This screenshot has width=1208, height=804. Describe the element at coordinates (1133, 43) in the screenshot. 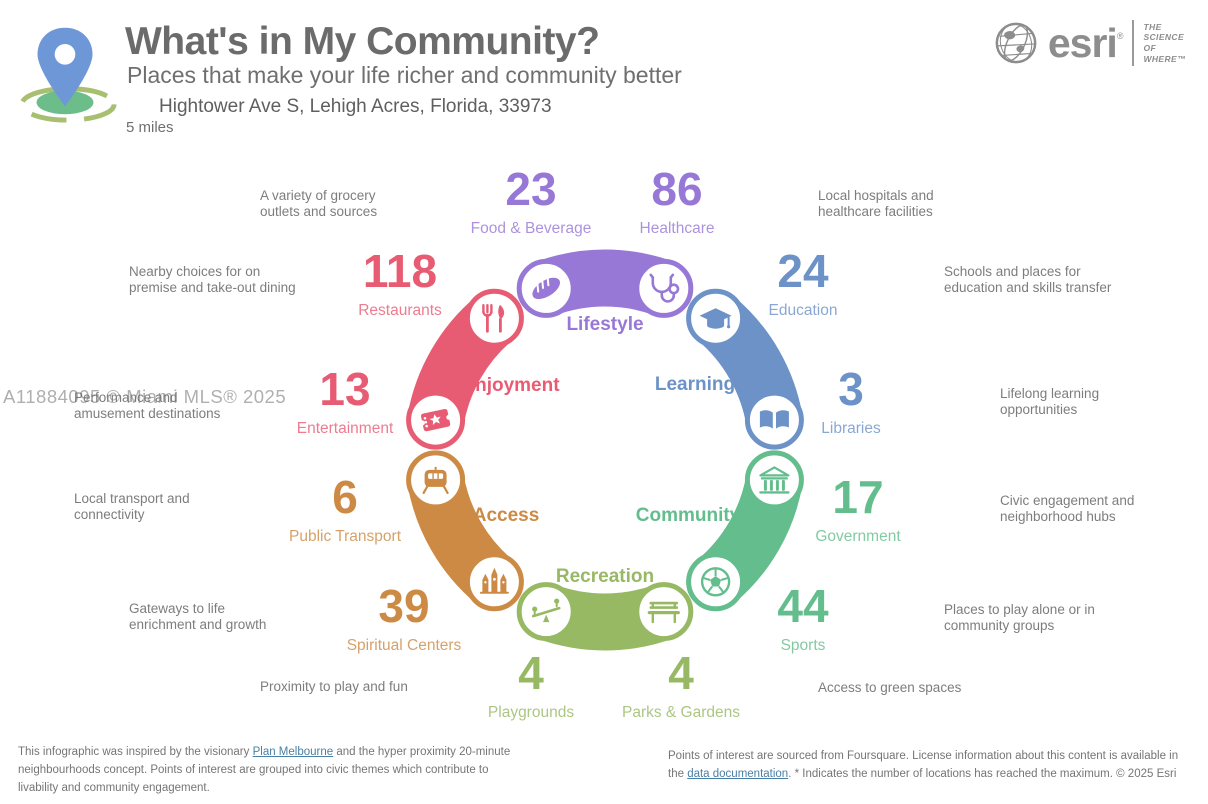

I see `logo-divider` at that location.